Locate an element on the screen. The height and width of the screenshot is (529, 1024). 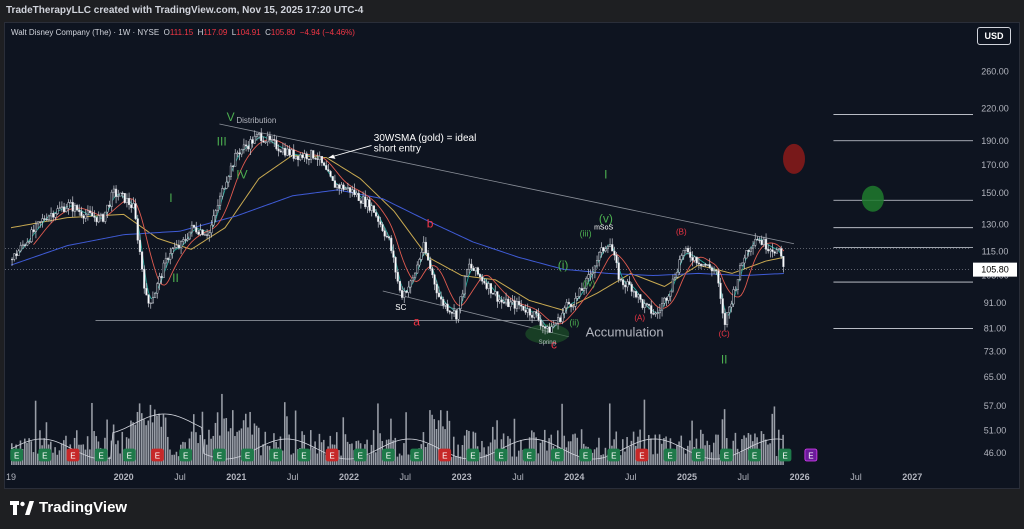
close-value: 105.80 is located at coordinates (283, 32).